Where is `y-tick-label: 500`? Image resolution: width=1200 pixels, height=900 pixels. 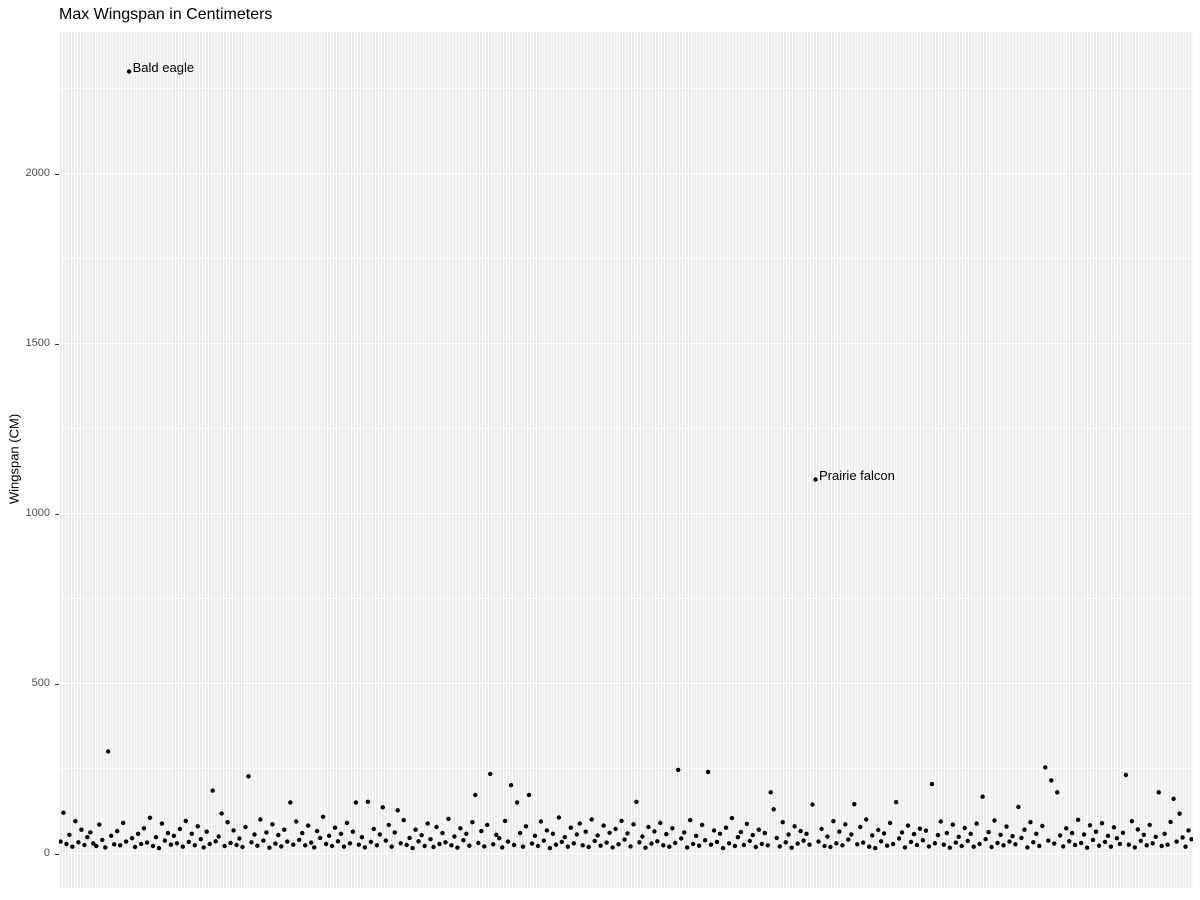 y-tick-label: 500 is located at coordinates (40, 683).